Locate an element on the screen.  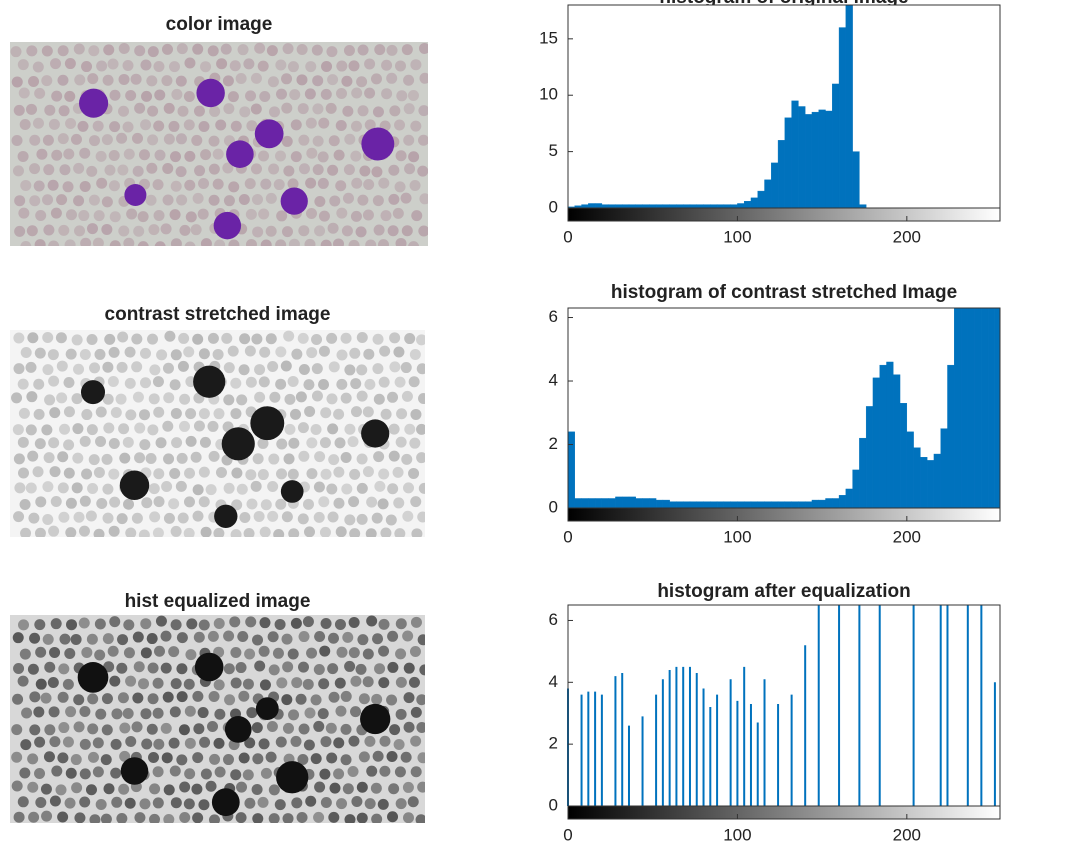
y-tick-label: 0 is located at coordinates (553, 506).